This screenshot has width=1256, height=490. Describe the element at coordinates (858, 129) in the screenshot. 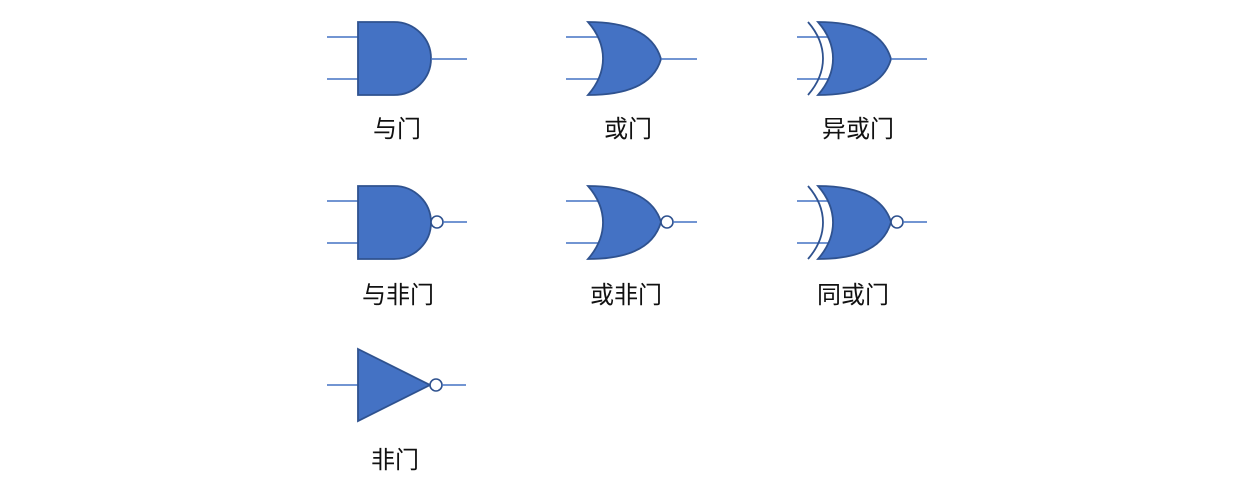

I see `xor-gate-label: 异或门` at that location.